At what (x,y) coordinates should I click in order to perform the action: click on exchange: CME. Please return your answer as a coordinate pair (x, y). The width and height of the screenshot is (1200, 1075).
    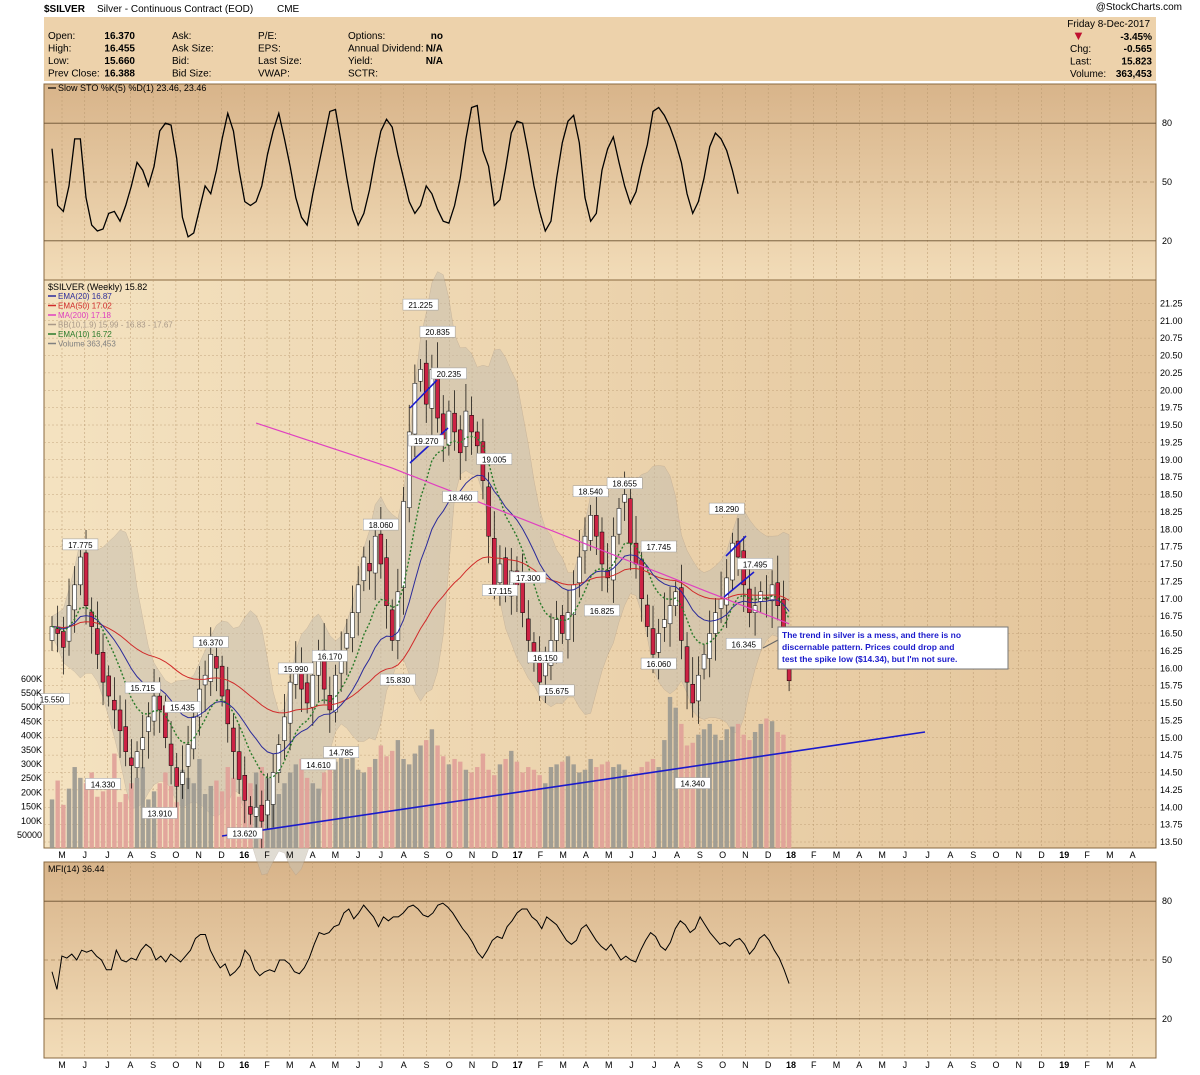
    Looking at the image, I should click on (288, 9).